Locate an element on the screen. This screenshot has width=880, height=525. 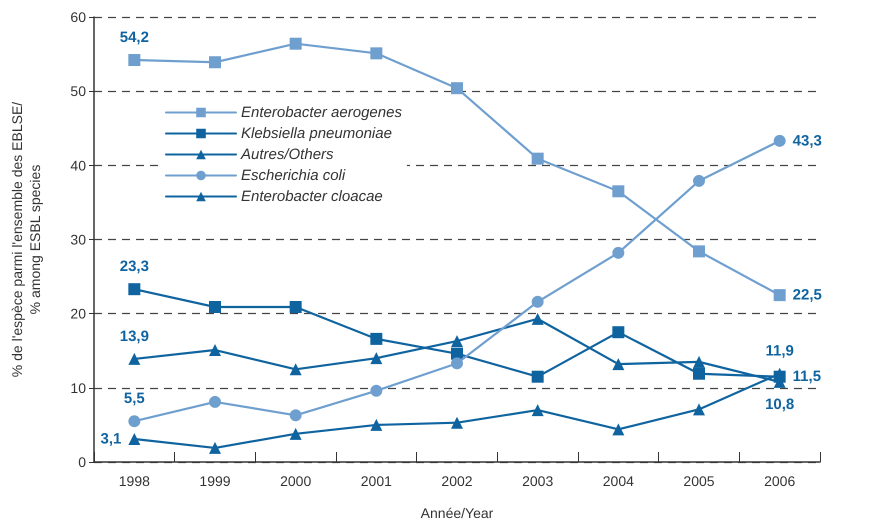
y-tick-label: 20 is located at coordinates (78, 314).